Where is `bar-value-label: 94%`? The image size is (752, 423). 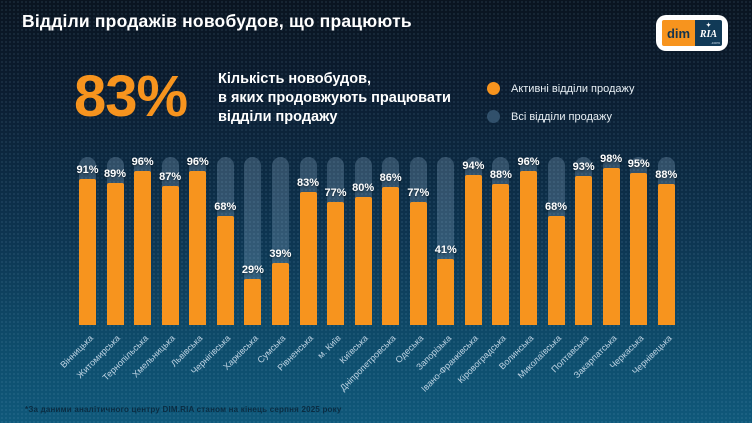 bar-value-label: 94% is located at coordinates (473, 166).